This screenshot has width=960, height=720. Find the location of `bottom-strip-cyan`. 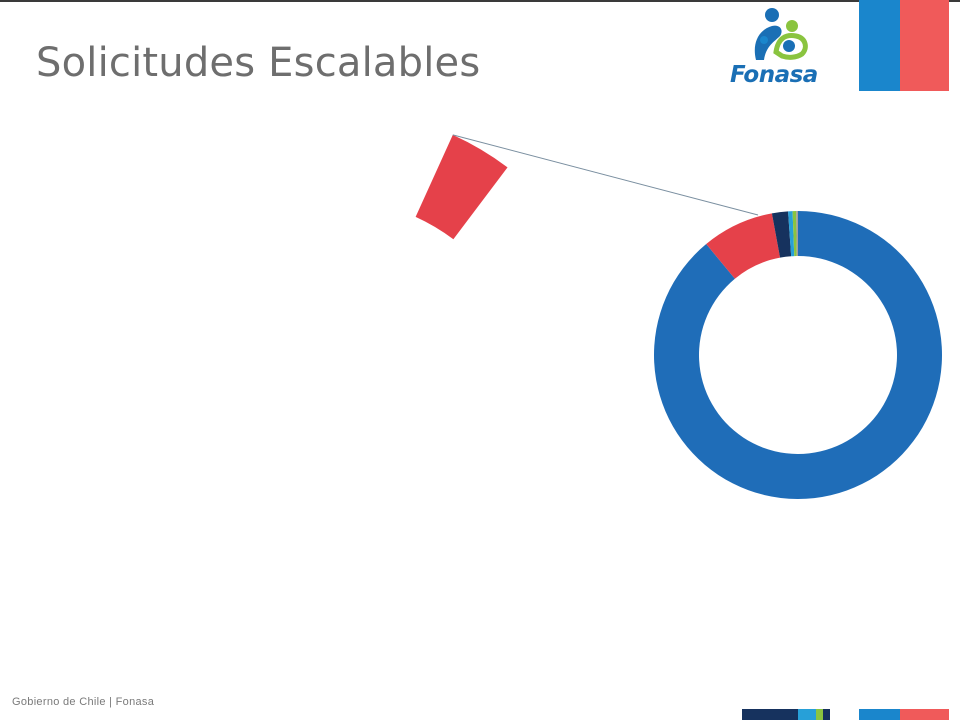

bottom-strip-cyan is located at coordinates (807, 714).